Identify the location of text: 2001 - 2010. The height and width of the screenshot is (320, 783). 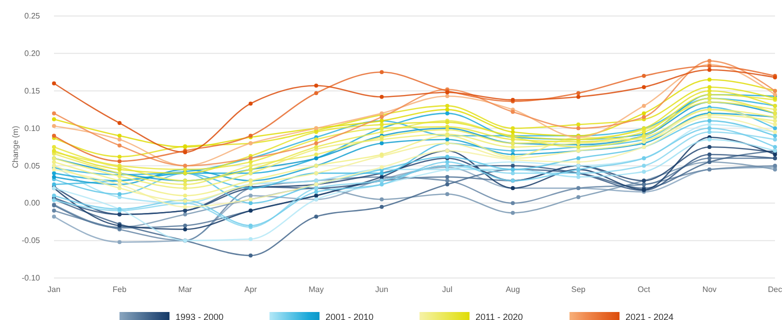
(350, 316).